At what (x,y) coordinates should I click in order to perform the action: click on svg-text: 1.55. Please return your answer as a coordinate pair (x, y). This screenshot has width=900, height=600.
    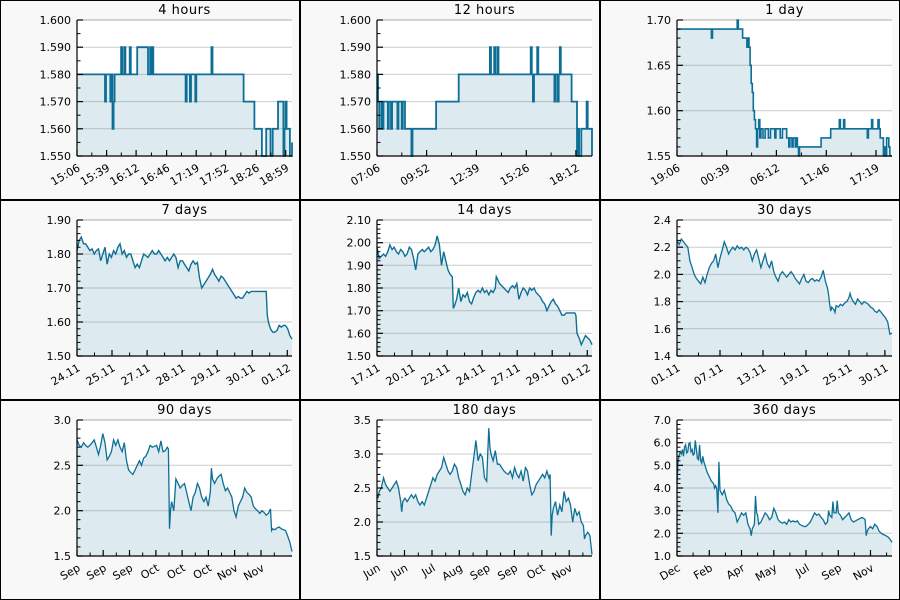
    Looking at the image, I should click on (659, 156).